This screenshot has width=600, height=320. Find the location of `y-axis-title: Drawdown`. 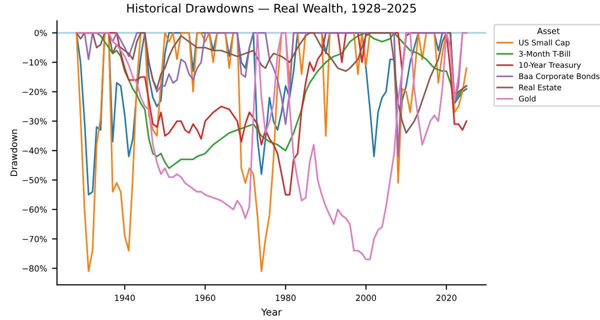

y-axis-title: Drawdown is located at coordinates (14, 153).